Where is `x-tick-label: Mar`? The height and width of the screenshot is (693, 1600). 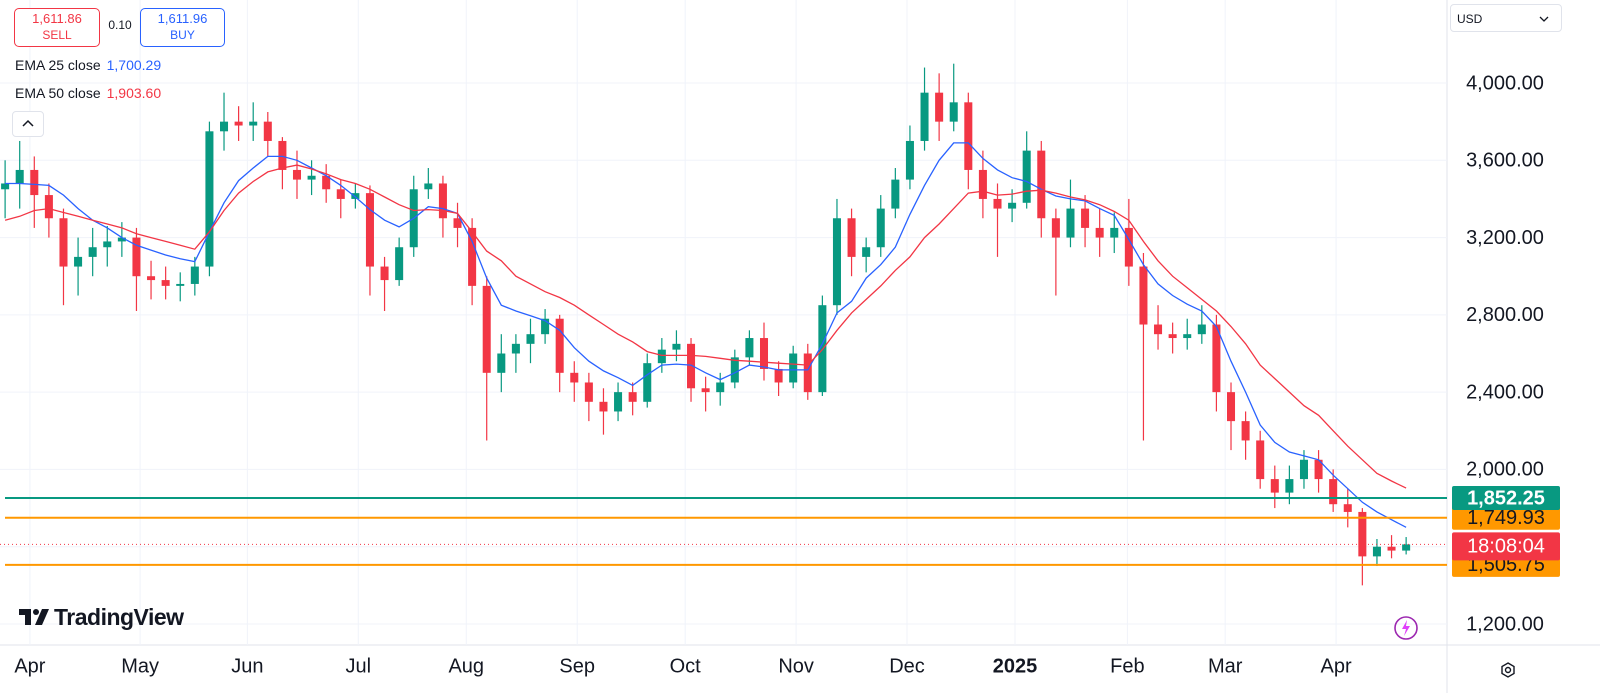 x-tick-label: Mar is located at coordinates (1225, 666).